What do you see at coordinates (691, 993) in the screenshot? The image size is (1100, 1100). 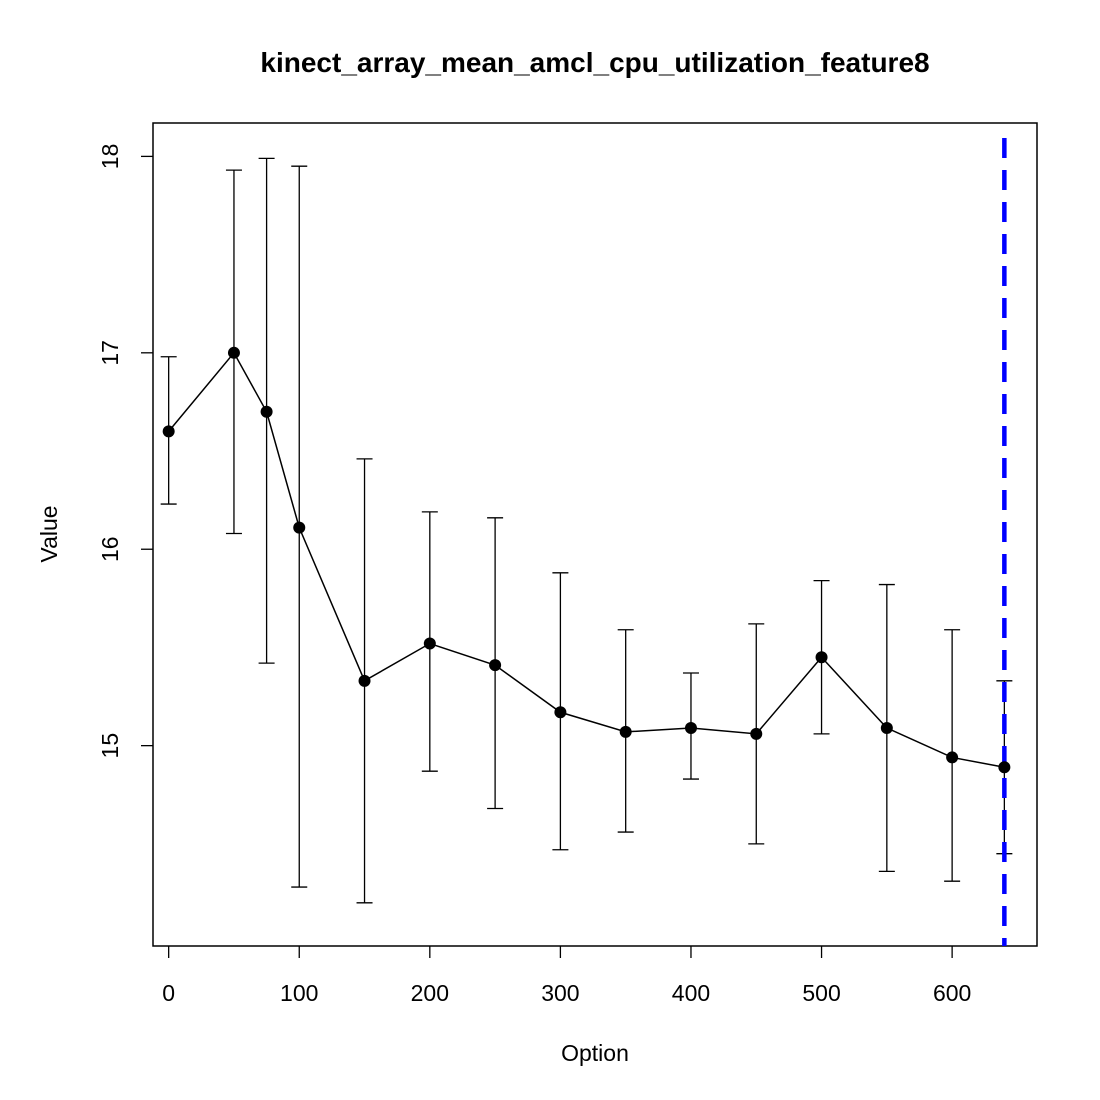 I see `x-tick-label: 400` at bounding box center [691, 993].